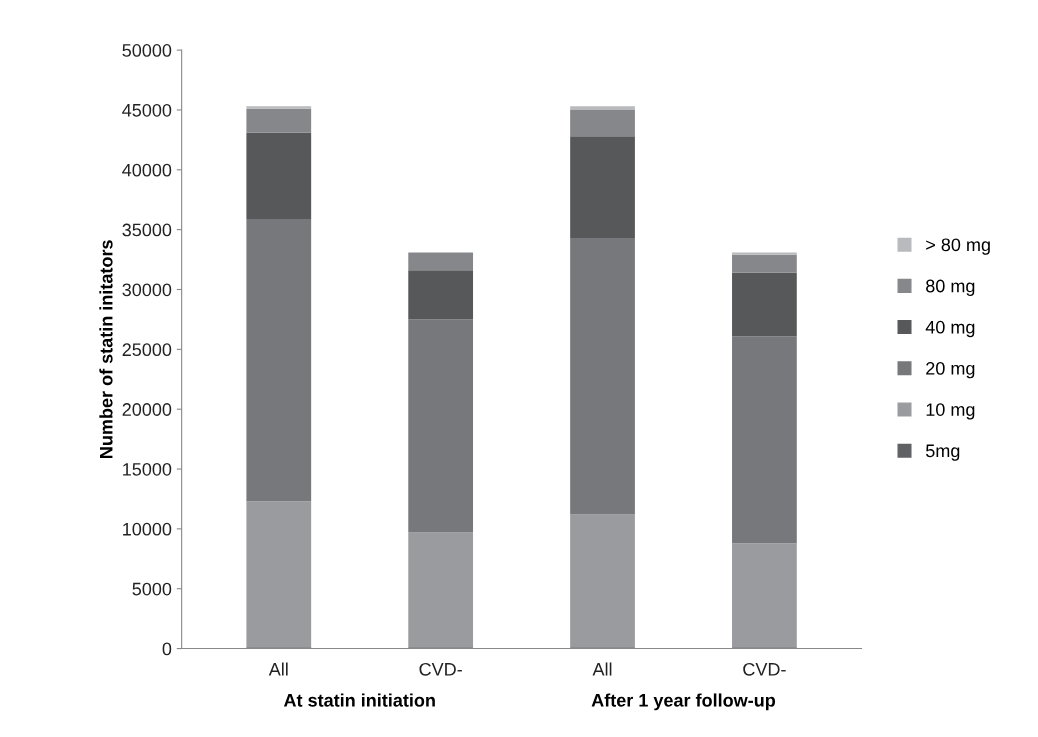  What do you see at coordinates (950, 411) in the screenshot?
I see `legend-label: 10 mg` at bounding box center [950, 411].